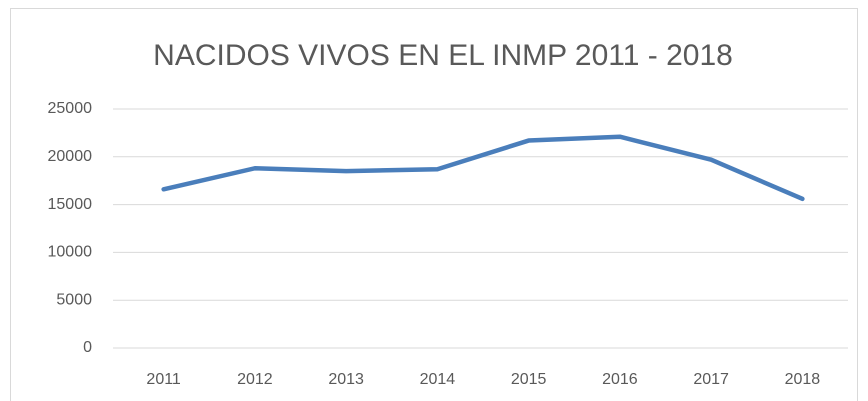 Image resolution: width=868 pixels, height=401 pixels. What do you see at coordinates (70, 204) in the screenshot?
I see `y-tick-label: 15000` at bounding box center [70, 204].